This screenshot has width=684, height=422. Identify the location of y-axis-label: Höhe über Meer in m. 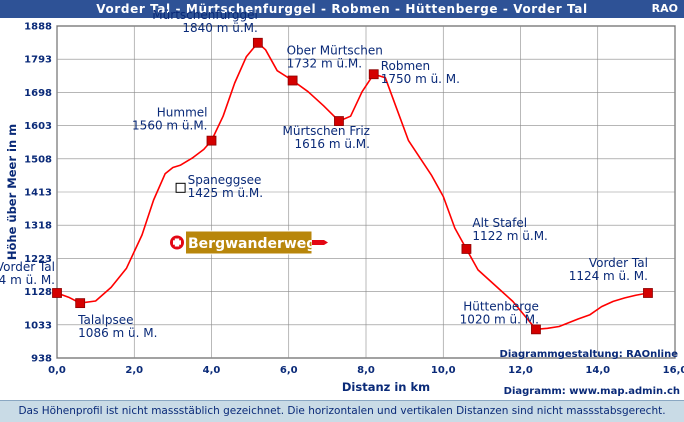
(12, 192).